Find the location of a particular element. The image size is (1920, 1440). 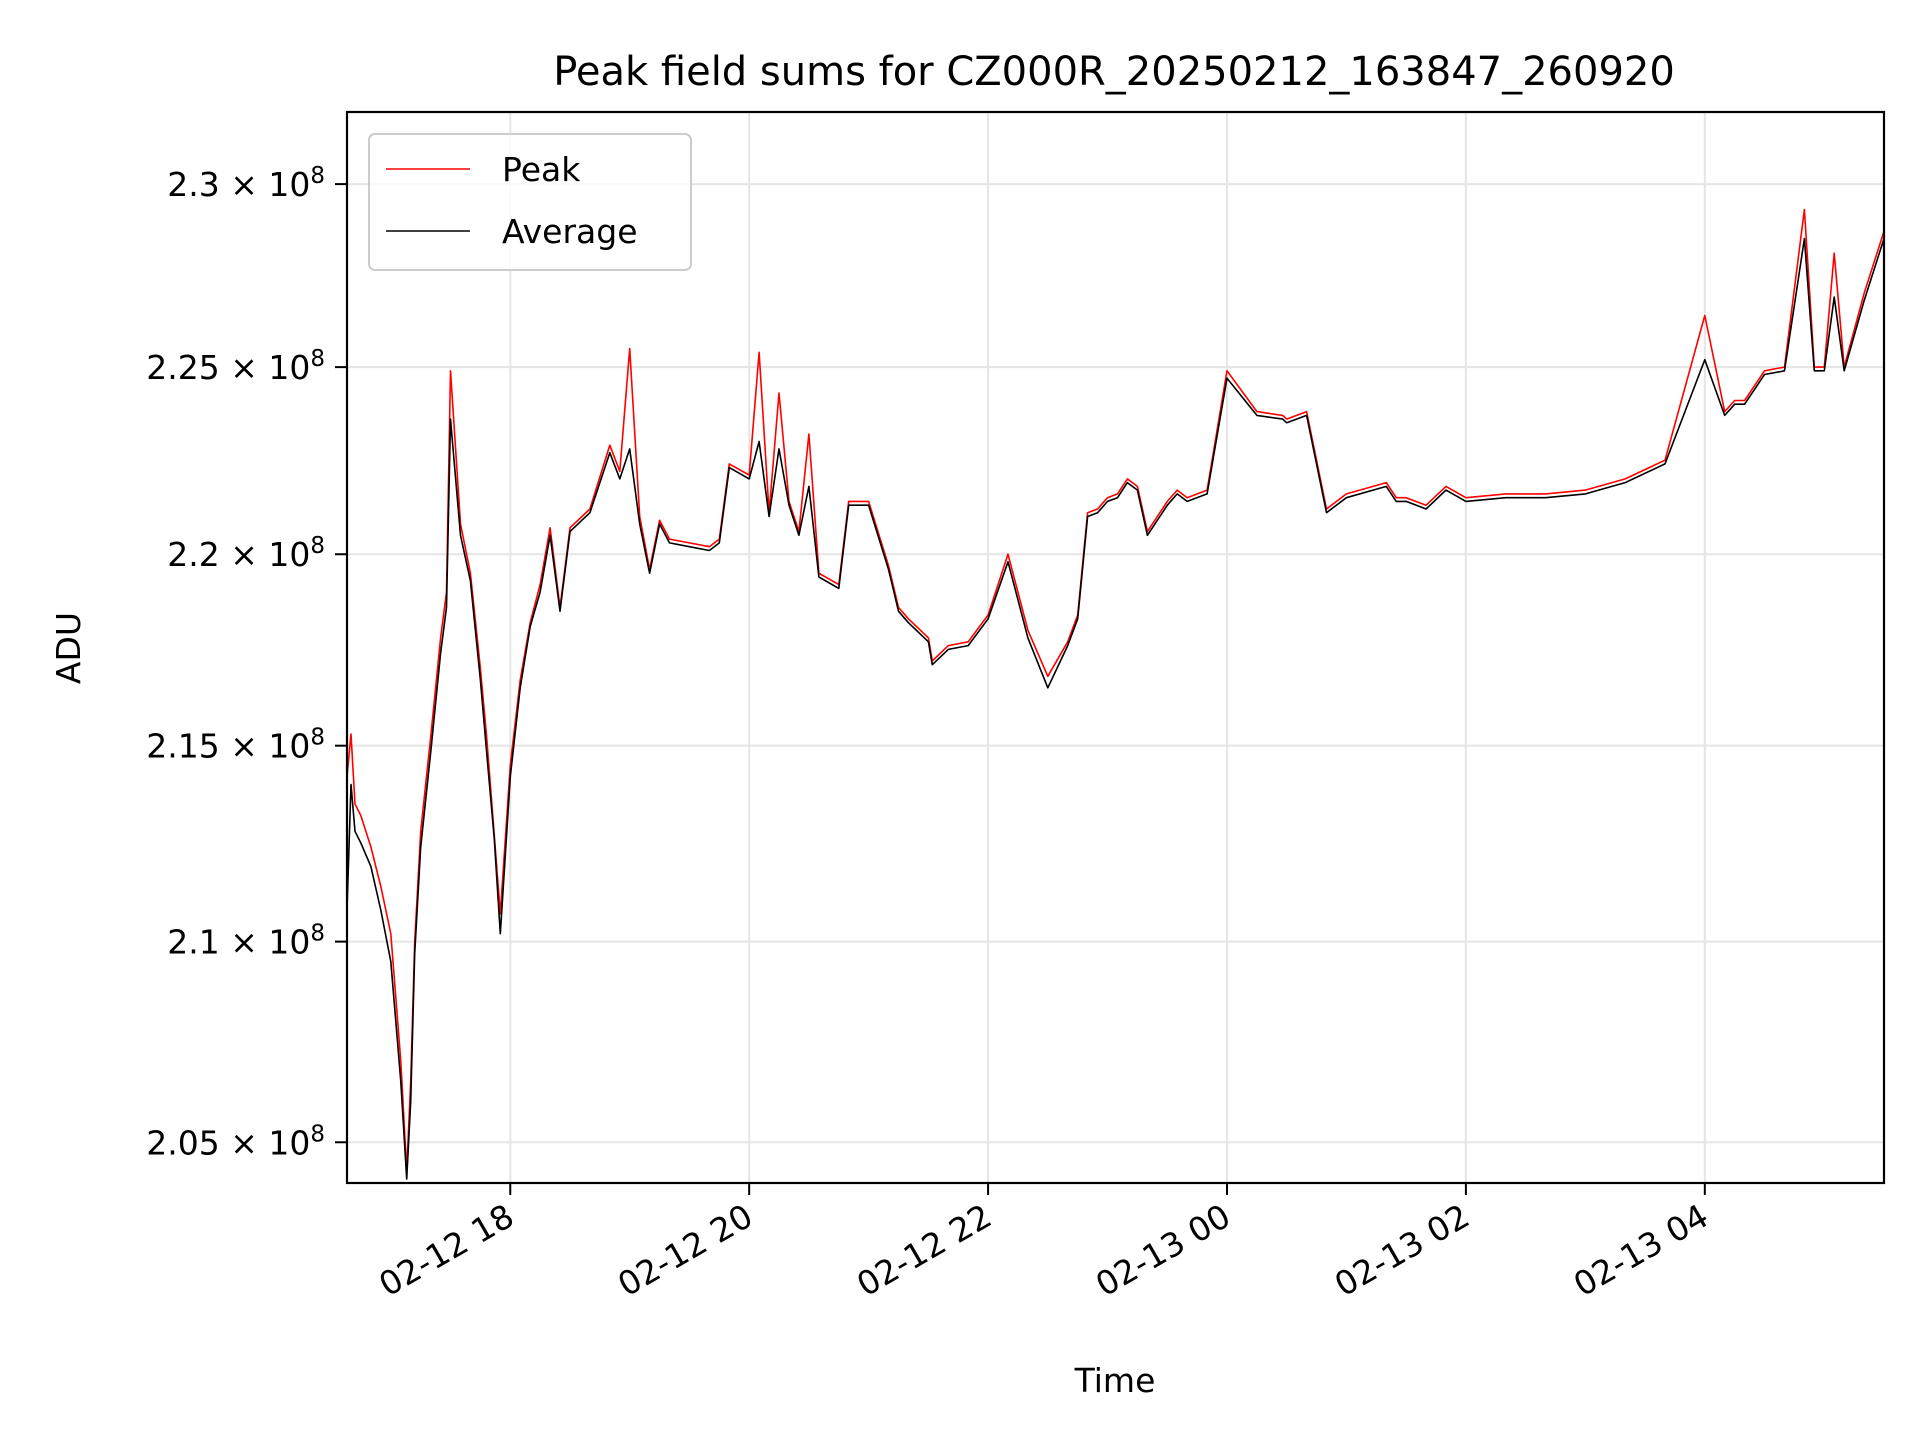

y-tick-label: 2.2 × 108 is located at coordinates (246, 553).